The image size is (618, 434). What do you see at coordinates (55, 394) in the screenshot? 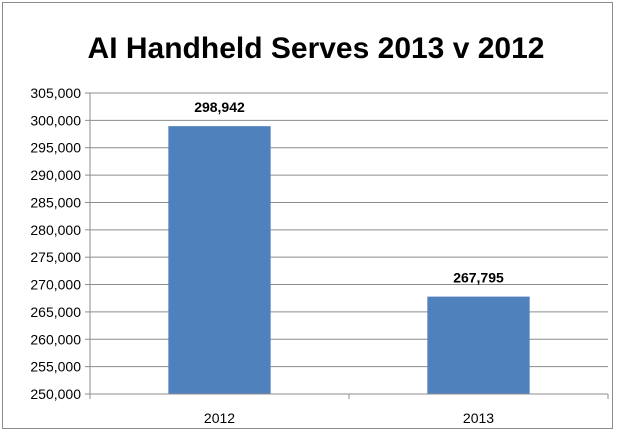
I see `y-tick-label: 250,000` at bounding box center [55, 394].